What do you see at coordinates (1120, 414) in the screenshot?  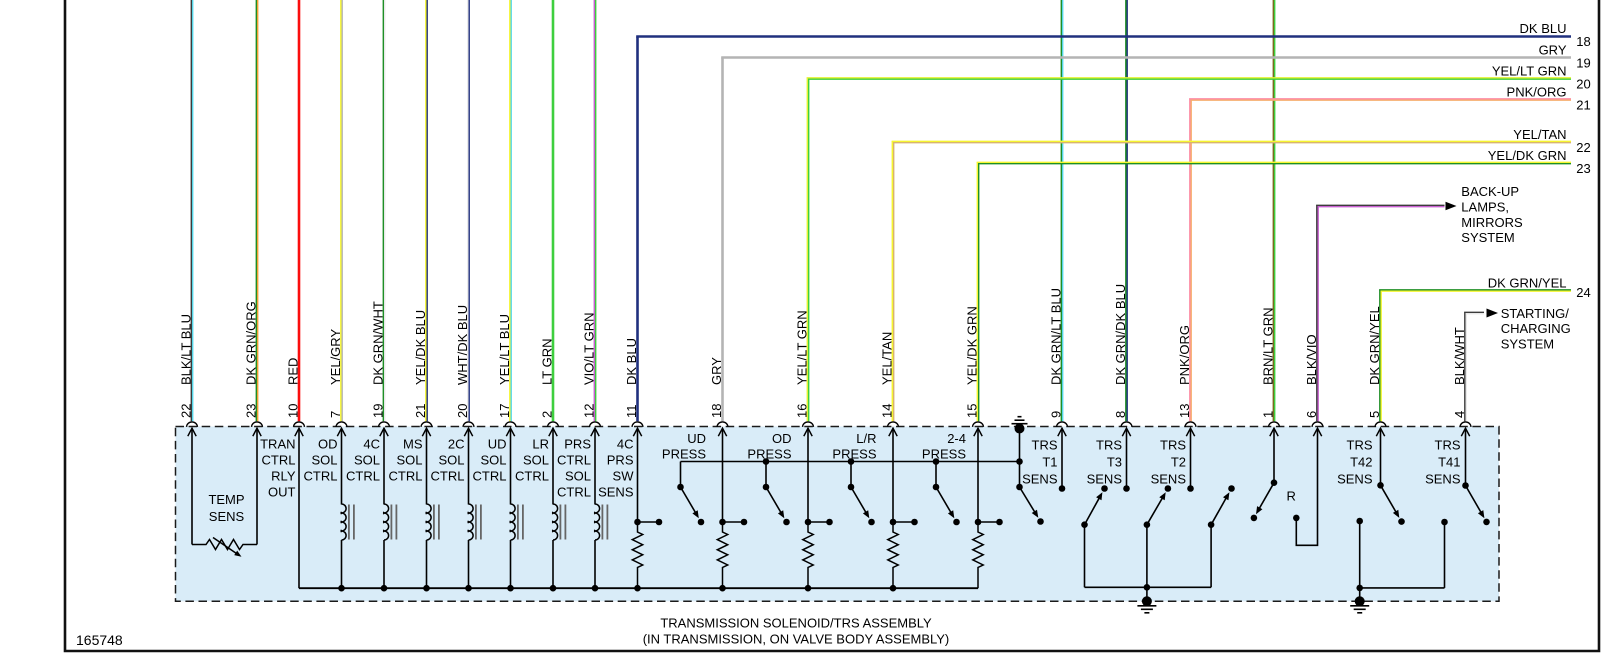 I see `svg-text: 8` at bounding box center [1120, 414].